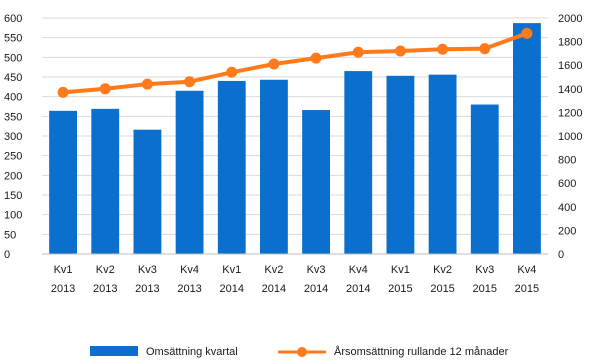 The height and width of the screenshot is (363, 589). I want to click on y-left-tick-label: 250, so click(13, 157).